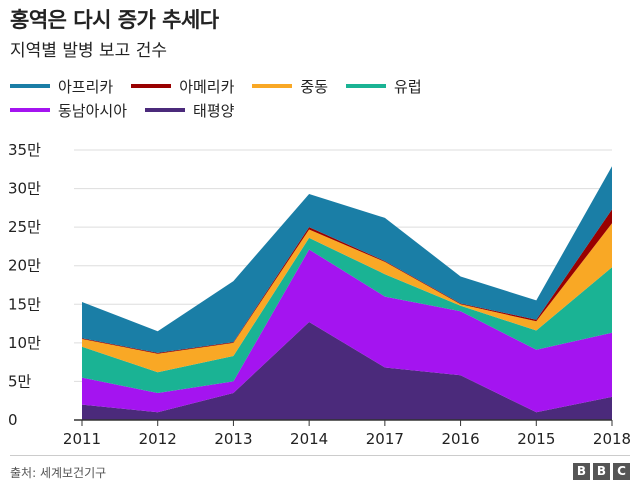 Image resolution: width=640 pixels, height=488 pixels. What do you see at coordinates (320, 455) in the screenshot?
I see `footer-divider` at bounding box center [320, 455].